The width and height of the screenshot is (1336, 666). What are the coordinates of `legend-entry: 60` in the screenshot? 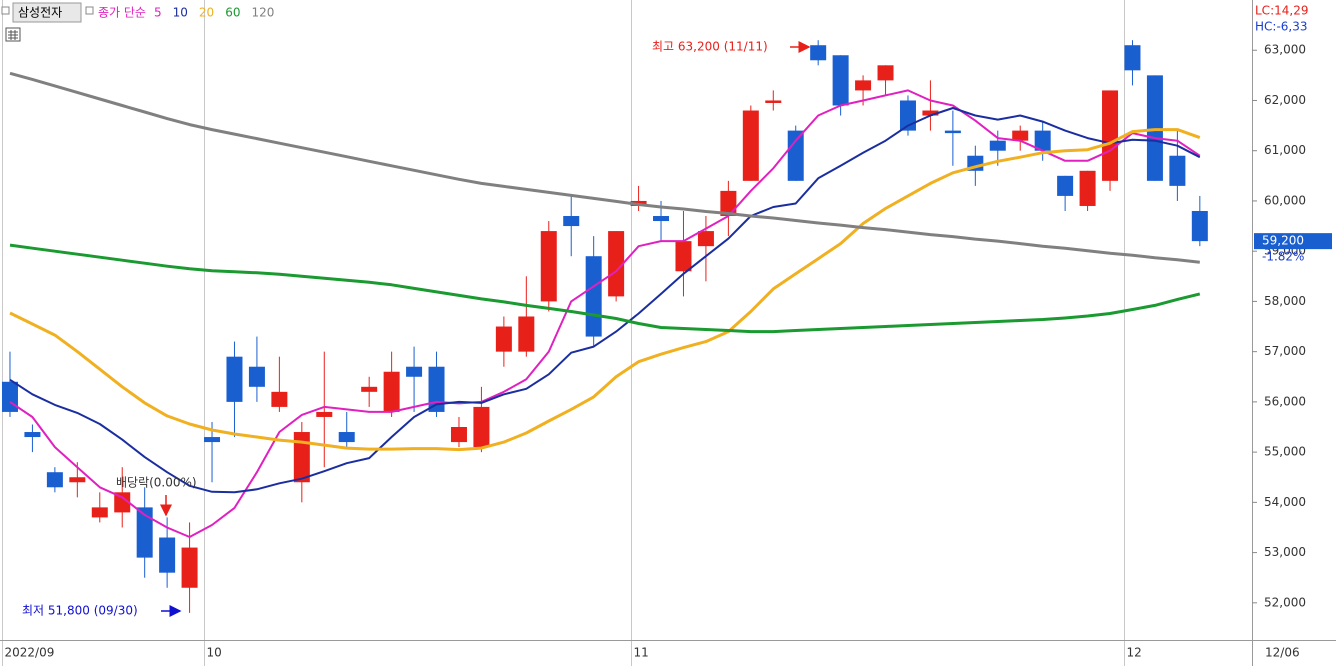 It's located at (232, 13).